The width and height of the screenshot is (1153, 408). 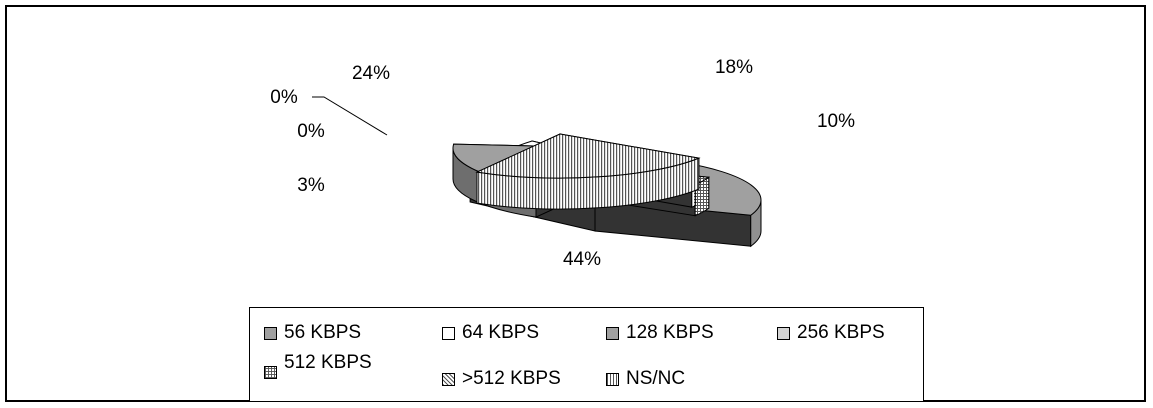 What do you see at coordinates (511, 378) in the screenshot?
I see `legend-label: >512 KBPS` at bounding box center [511, 378].